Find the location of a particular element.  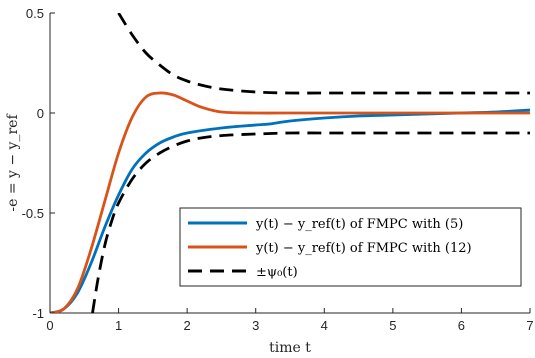

x-tick-label: 5 is located at coordinates (392, 325).